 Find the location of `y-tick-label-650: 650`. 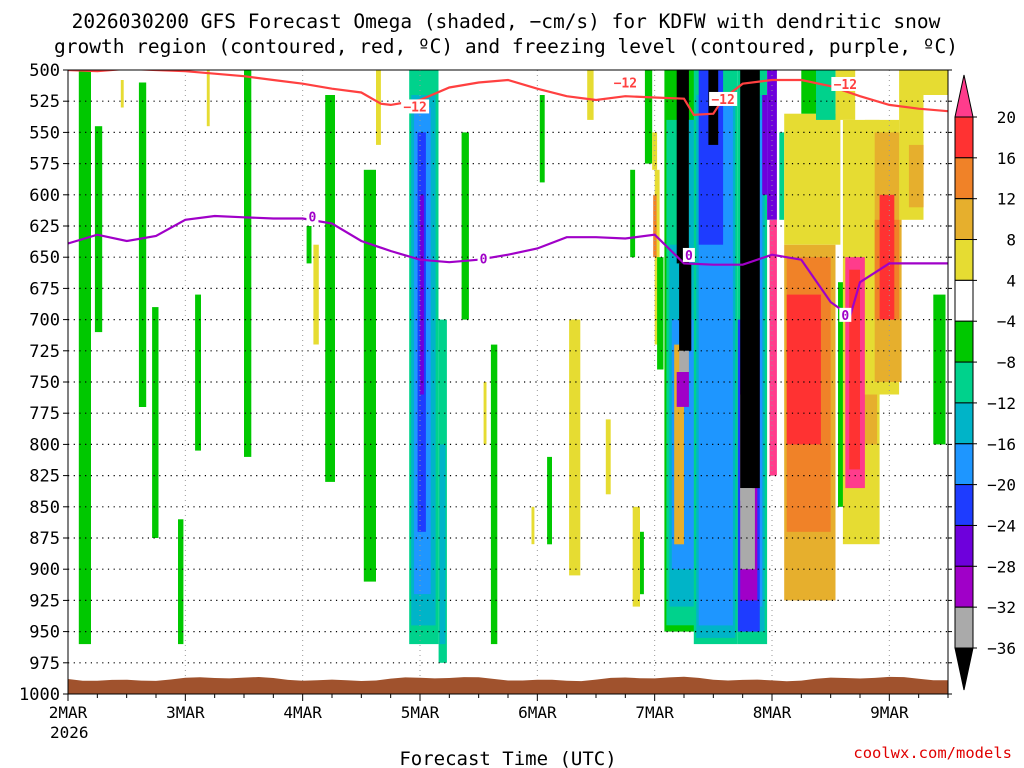

y-tick-label-650: 650 is located at coordinates (44, 258).